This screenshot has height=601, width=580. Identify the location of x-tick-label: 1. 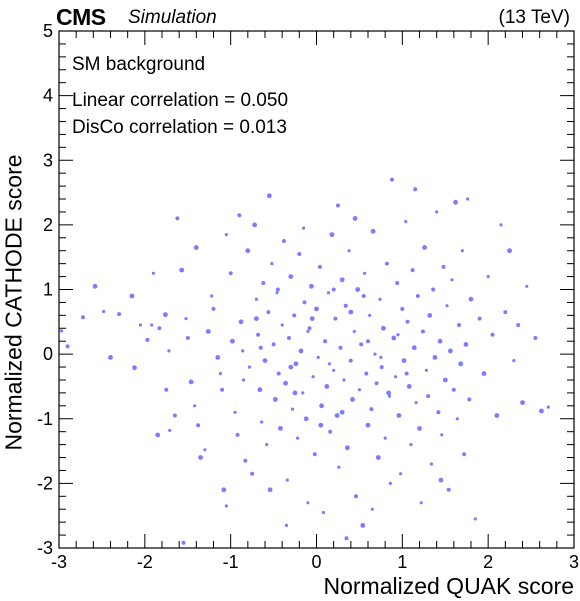
(402, 562).